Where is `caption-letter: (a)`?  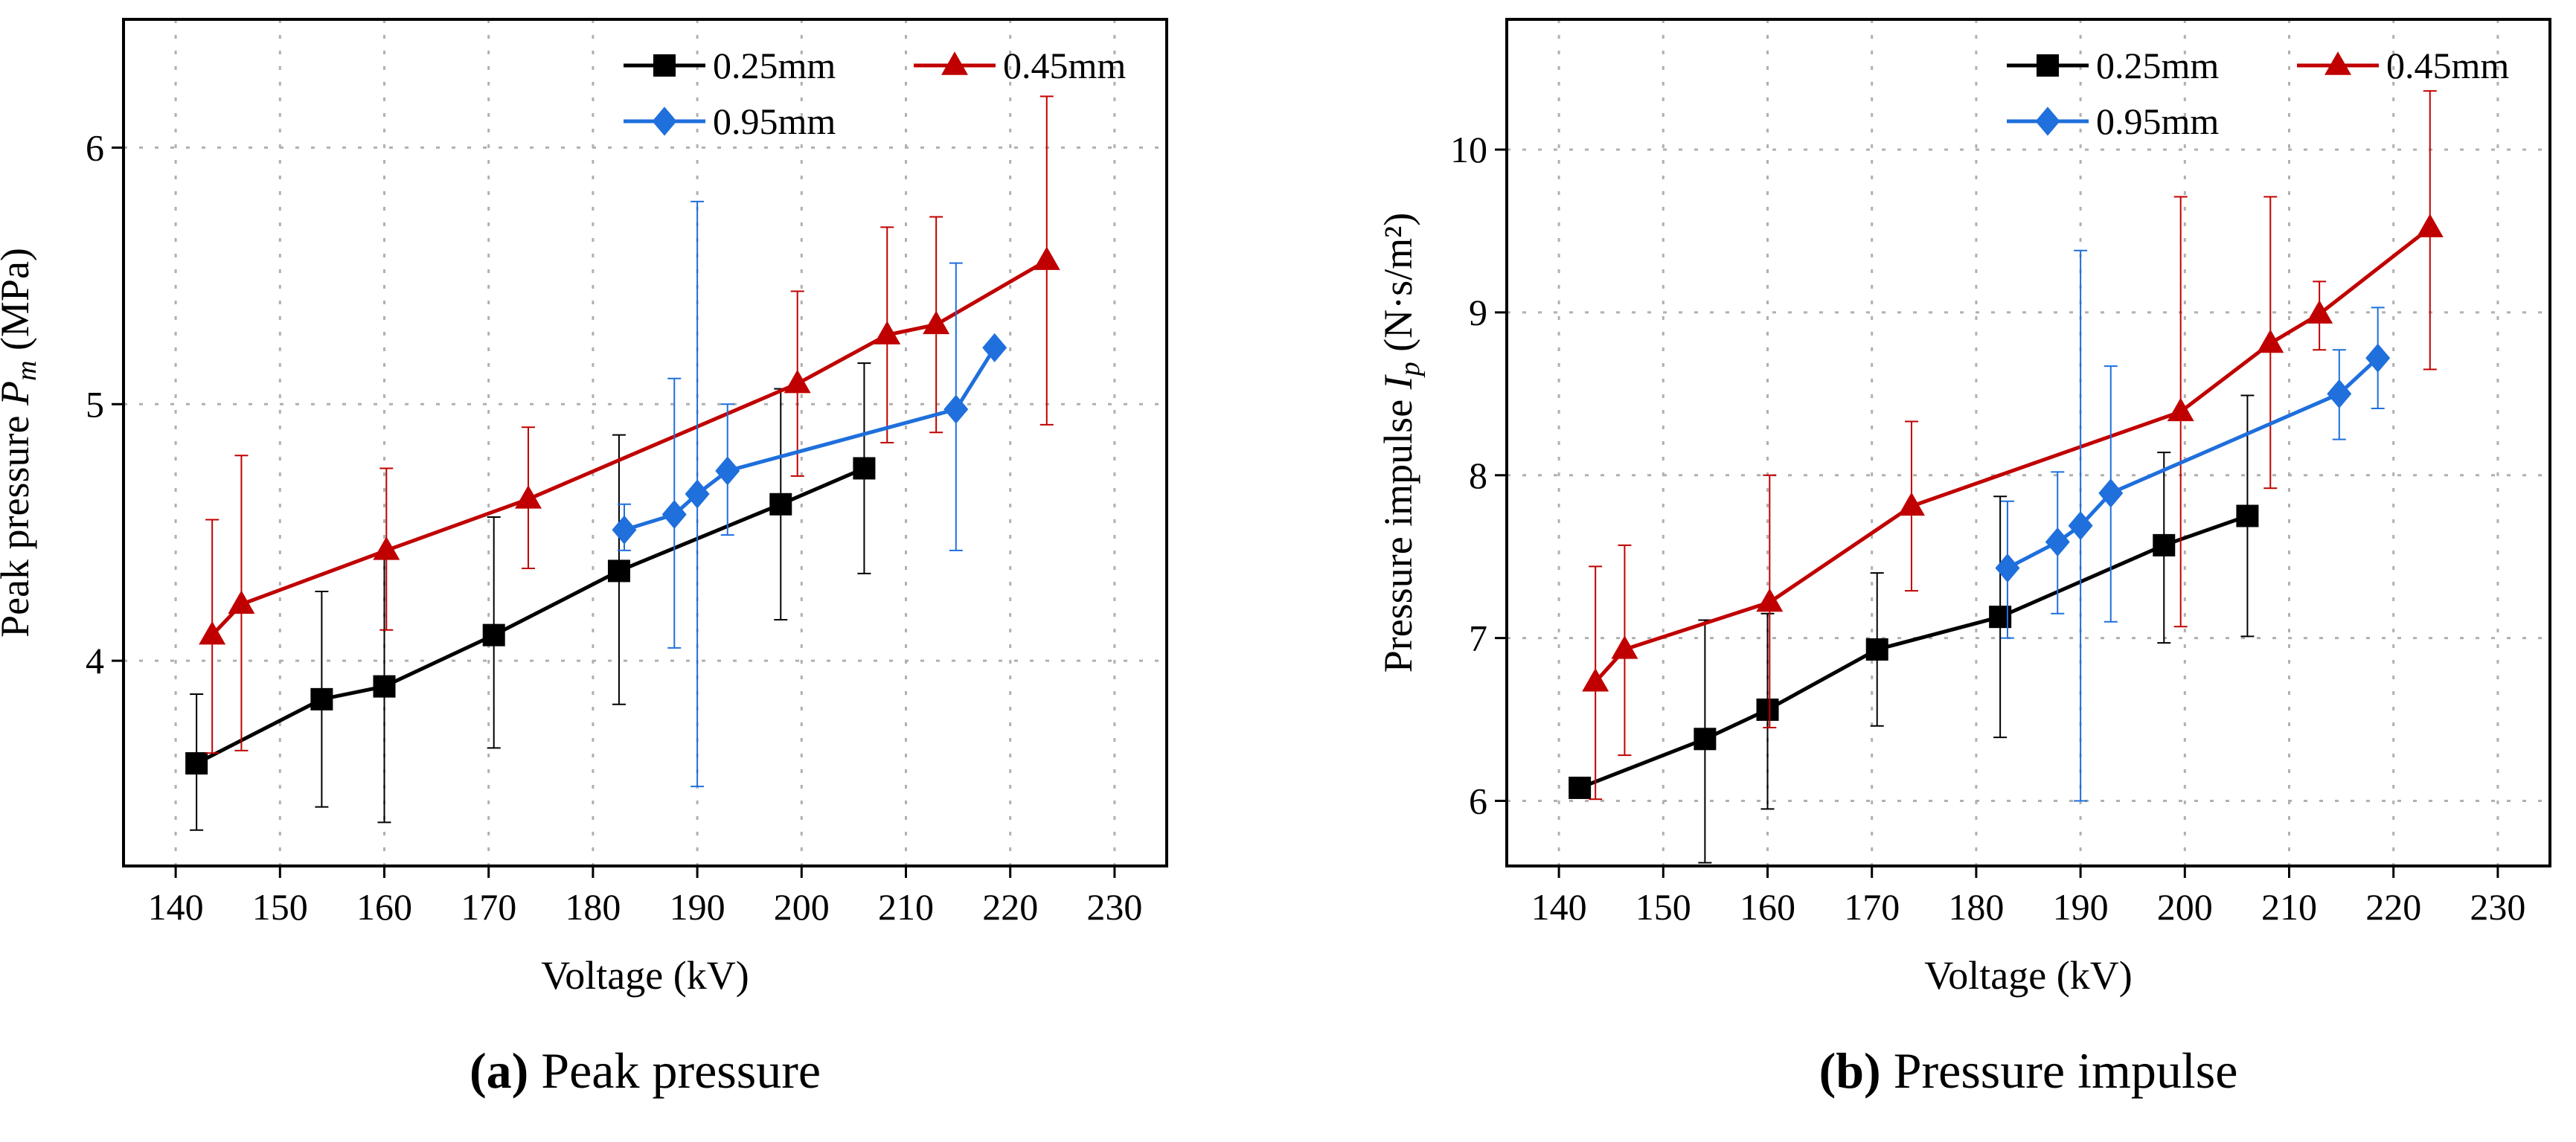 caption-letter: (a) is located at coordinates (499, 1070).